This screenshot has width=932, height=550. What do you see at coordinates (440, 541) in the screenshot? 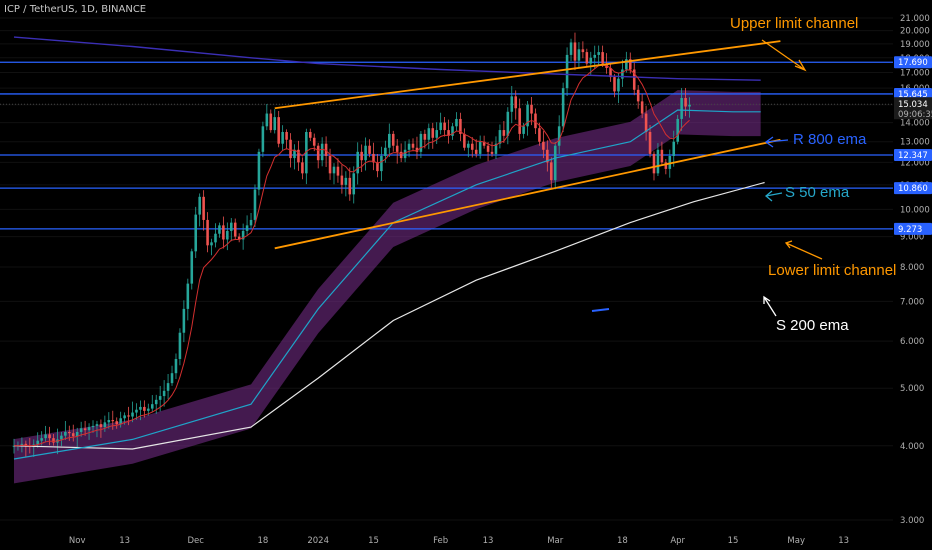
I see `time-tick-label: Feb` at bounding box center [440, 541].